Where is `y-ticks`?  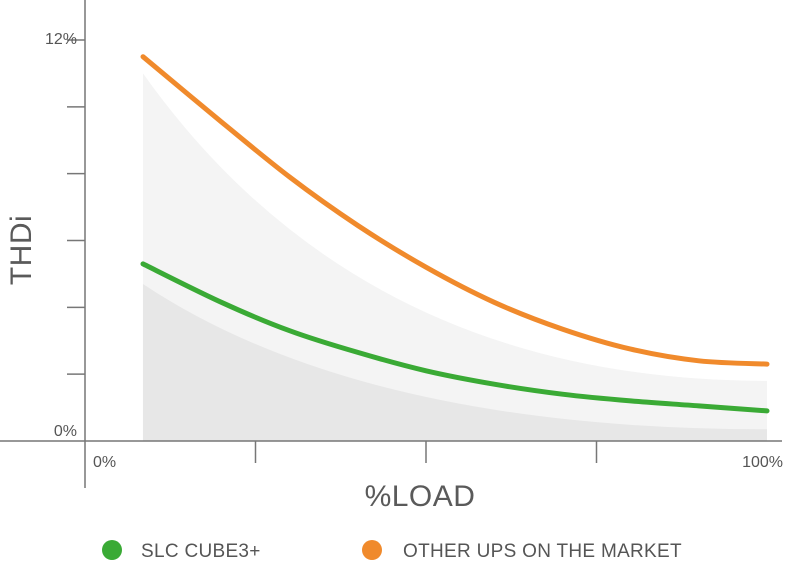
y-ticks is located at coordinates (76, 207).